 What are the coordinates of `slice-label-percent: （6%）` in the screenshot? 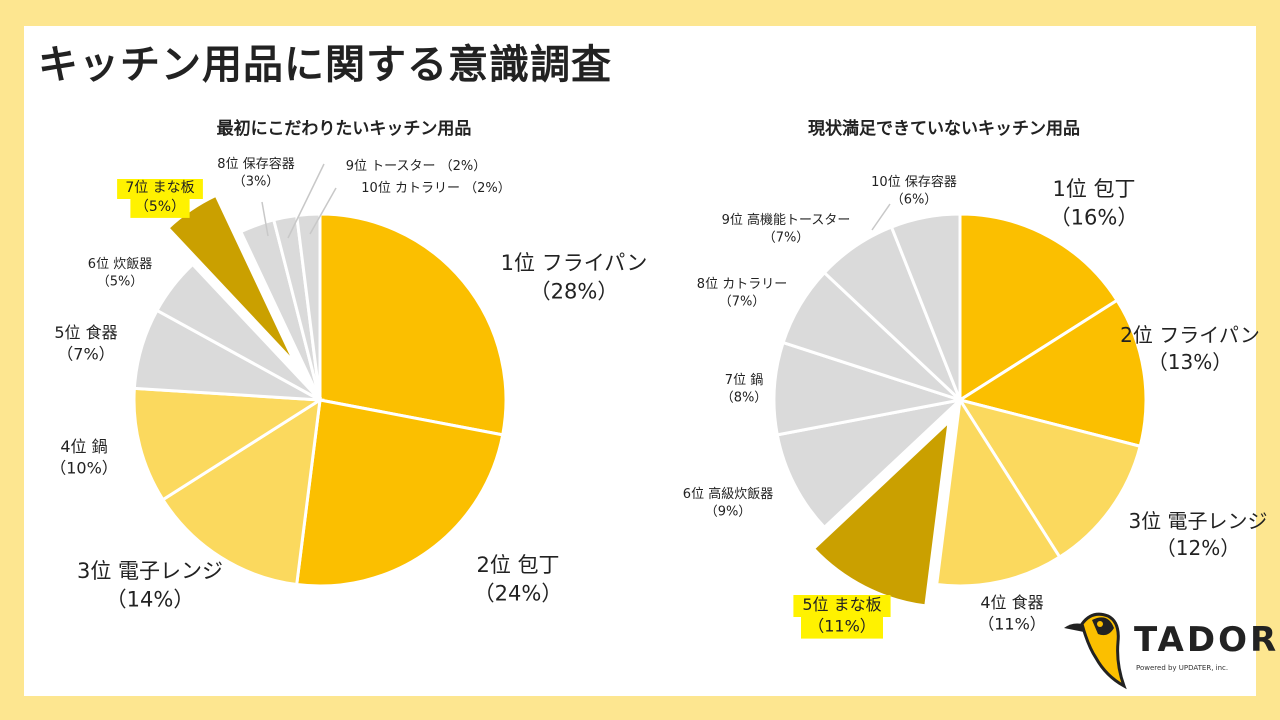 It's located at (914, 200).